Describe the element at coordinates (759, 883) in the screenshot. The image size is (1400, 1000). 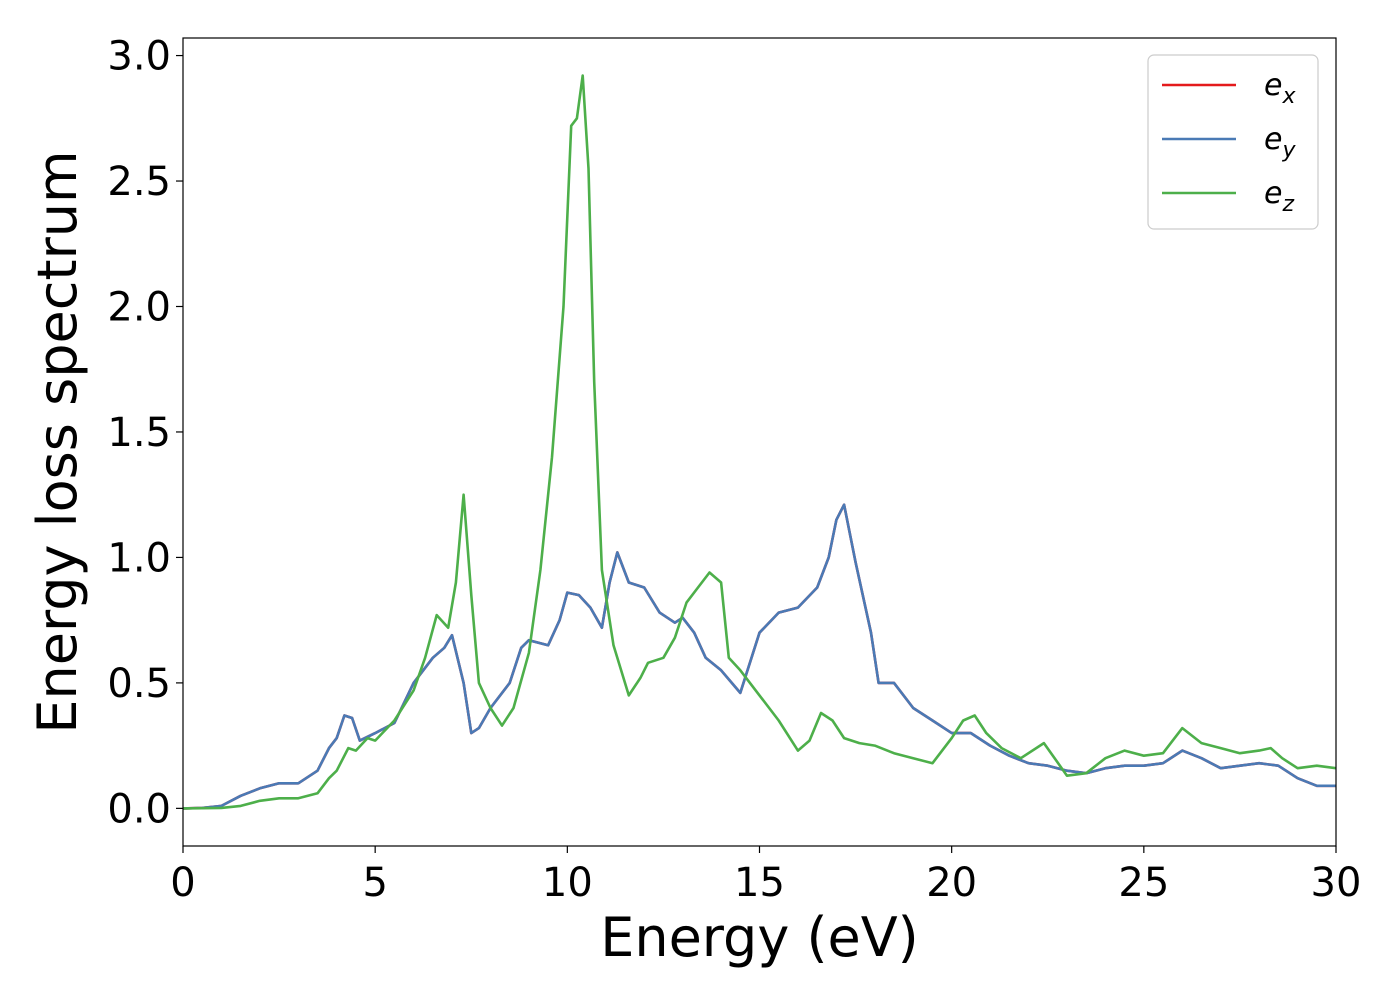
I see `x-tick-label: 15` at that location.